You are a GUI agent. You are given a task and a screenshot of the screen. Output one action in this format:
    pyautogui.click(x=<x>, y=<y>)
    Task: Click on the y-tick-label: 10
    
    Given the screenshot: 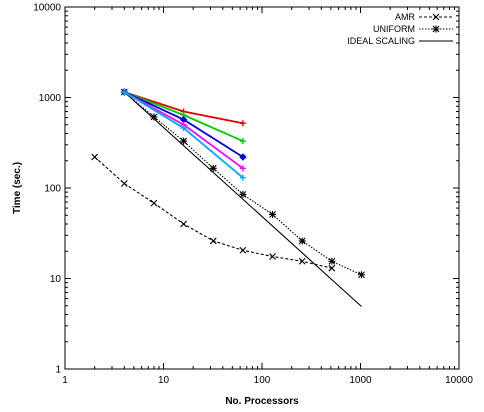 What is the action you would take?
    pyautogui.click(x=56, y=279)
    